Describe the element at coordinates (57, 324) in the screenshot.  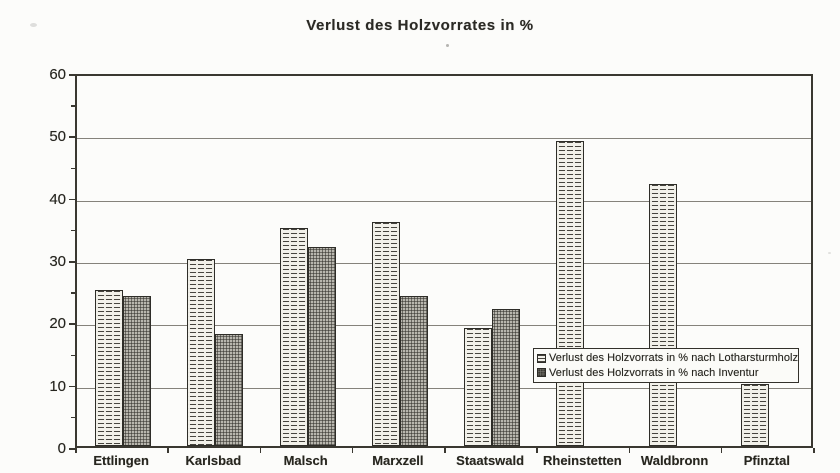
I see `y-tick-label-20: 20` at that location.